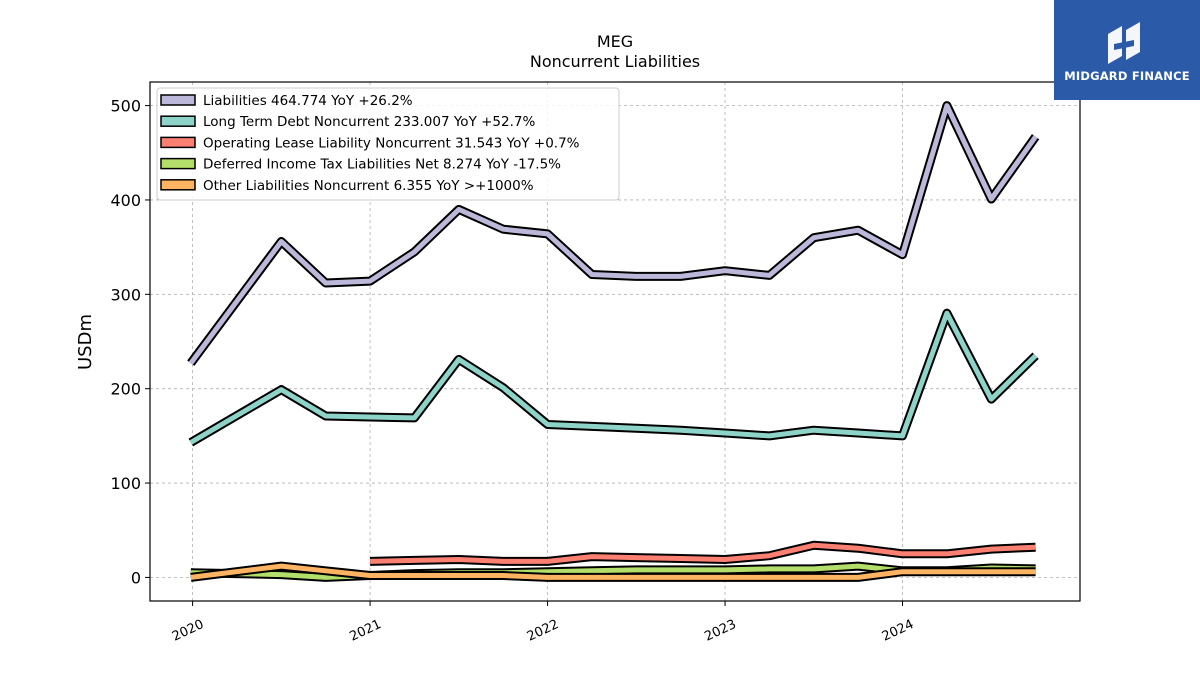  I want to click on x-tick-label: 2022, so click(543, 631).